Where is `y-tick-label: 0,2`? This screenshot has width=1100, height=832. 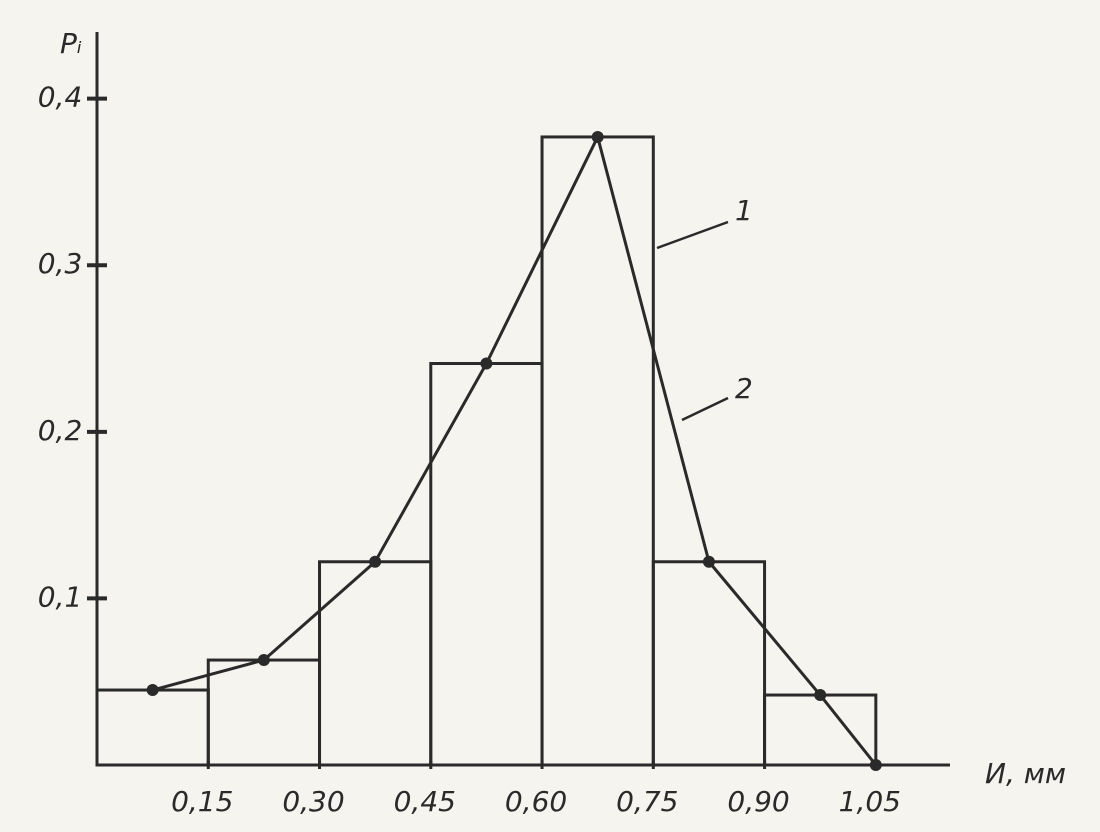 y-tick-label: 0,2 is located at coordinates (60, 430).